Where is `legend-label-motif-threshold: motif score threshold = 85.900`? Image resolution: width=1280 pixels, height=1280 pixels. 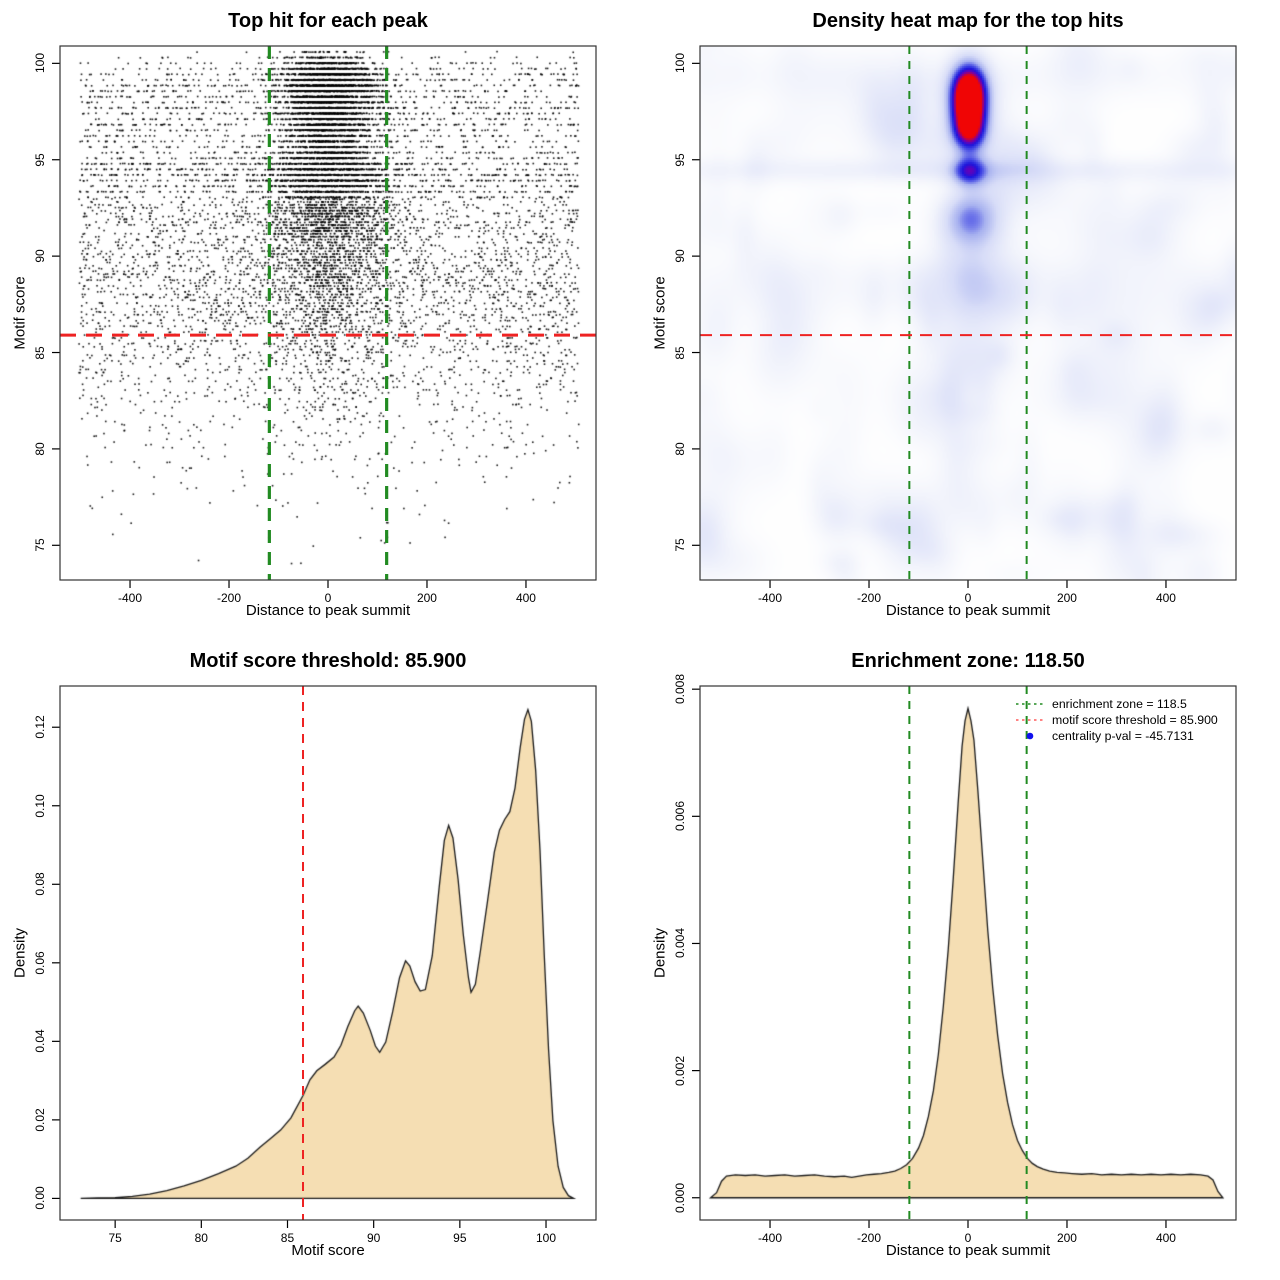 legend-label-motif-threshold: motif score threshold = 85.900 is located at coordinates (1135, 720).